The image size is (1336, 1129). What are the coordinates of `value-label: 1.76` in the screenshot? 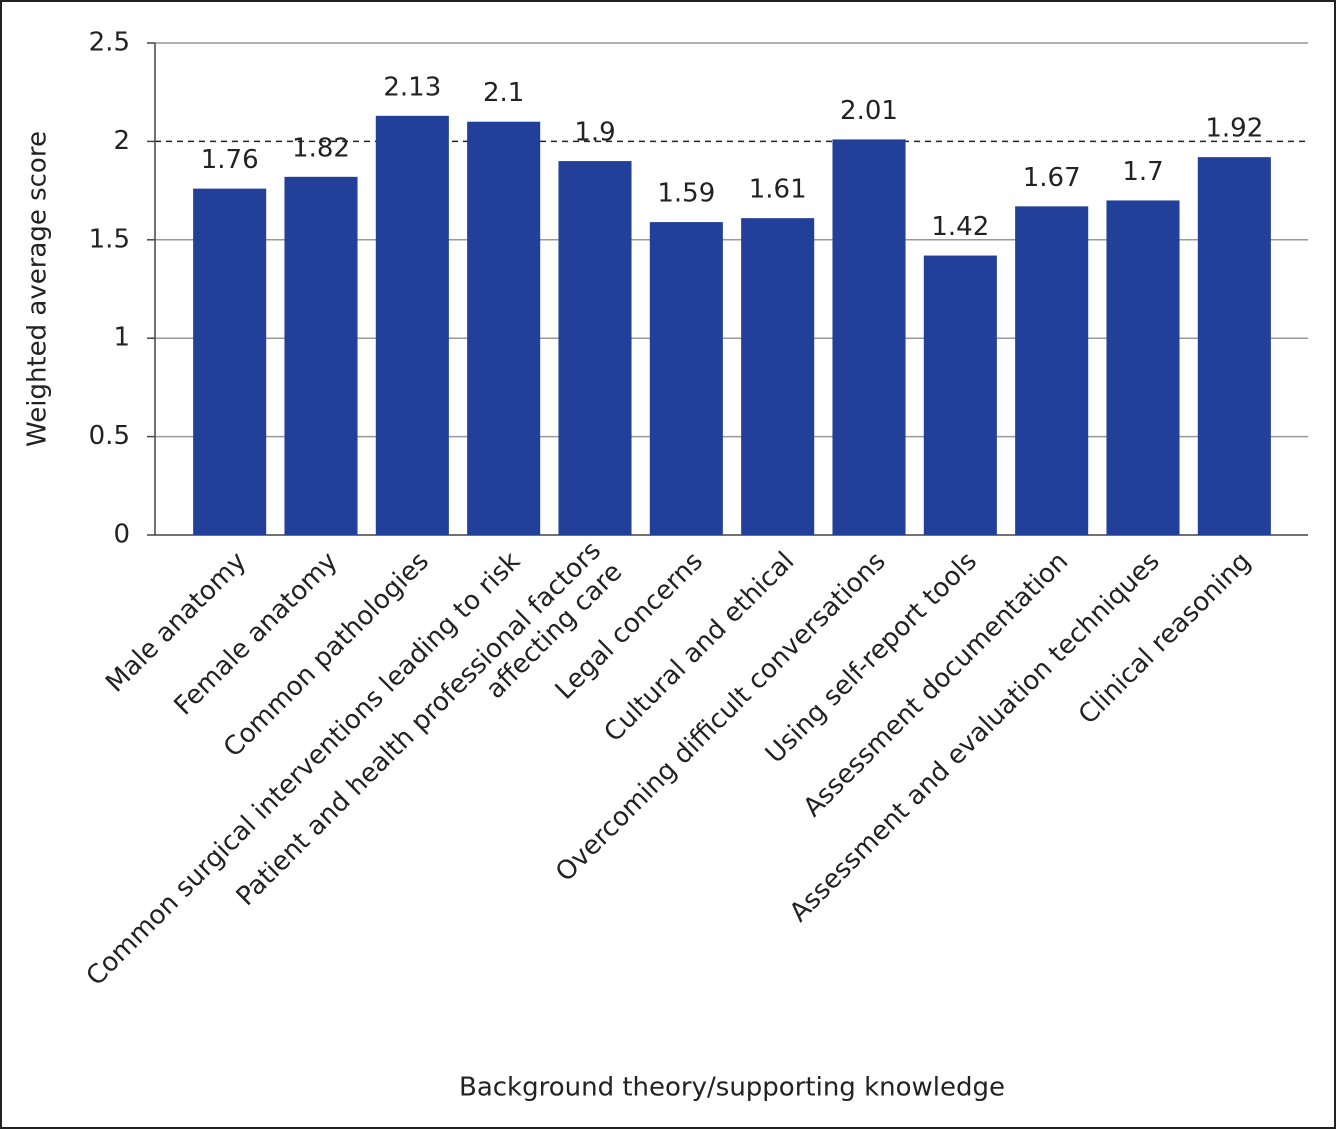 It's located at (230, 160).